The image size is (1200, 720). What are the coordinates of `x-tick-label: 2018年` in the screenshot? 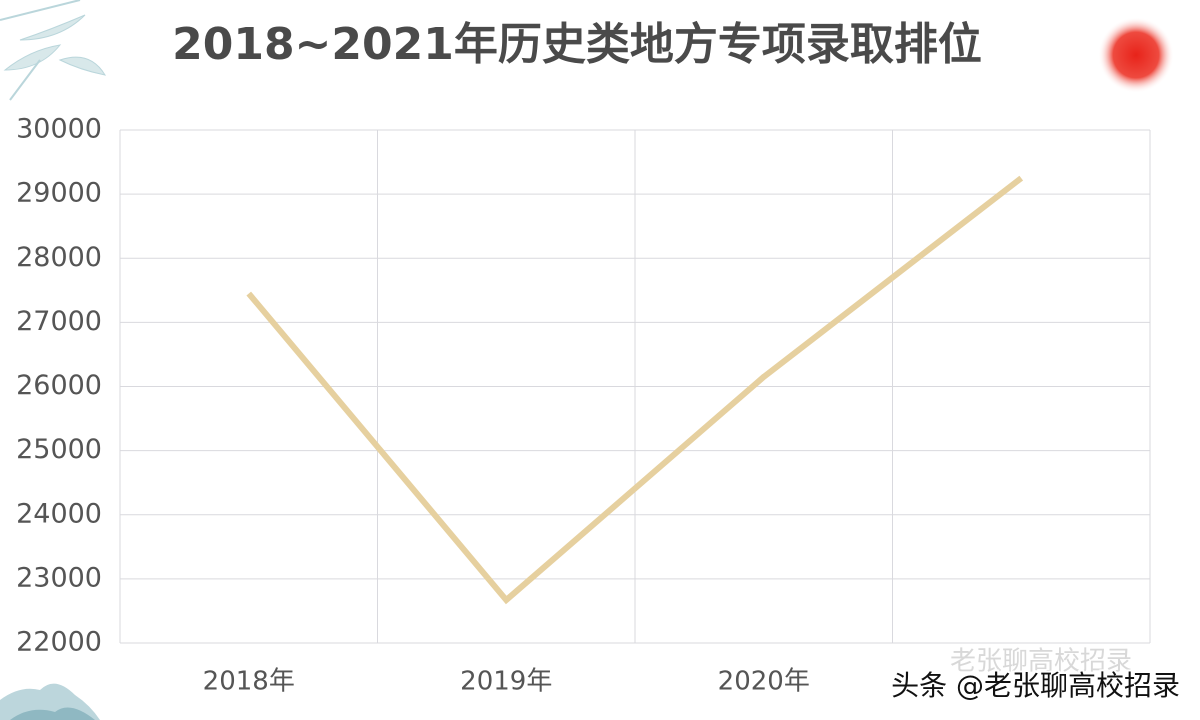 It's located at (249, 682).